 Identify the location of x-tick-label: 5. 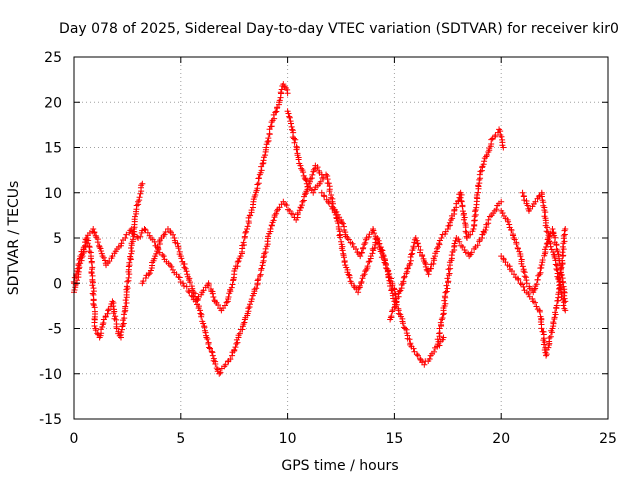
(180, 439).